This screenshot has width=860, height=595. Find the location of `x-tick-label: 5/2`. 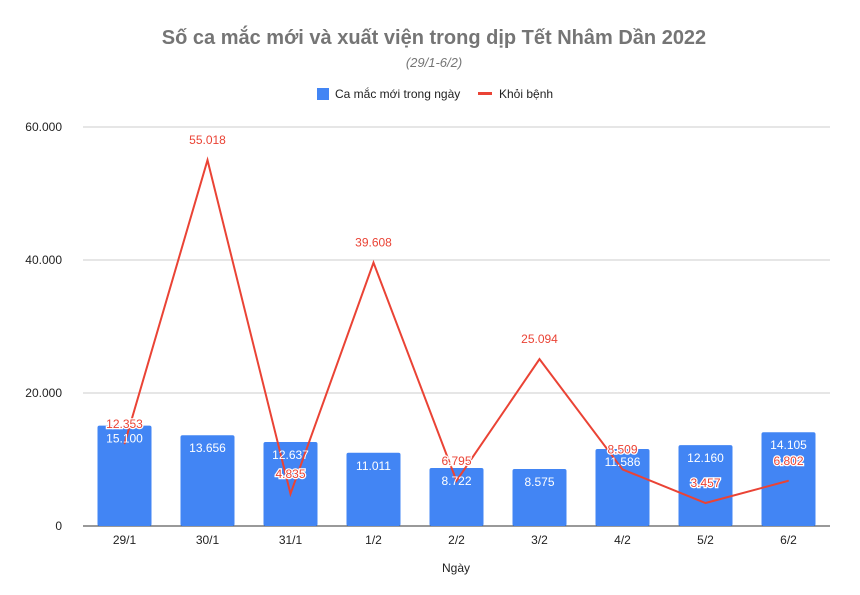

x-tick-label: 5/2 is located at coordinates (705, 540).